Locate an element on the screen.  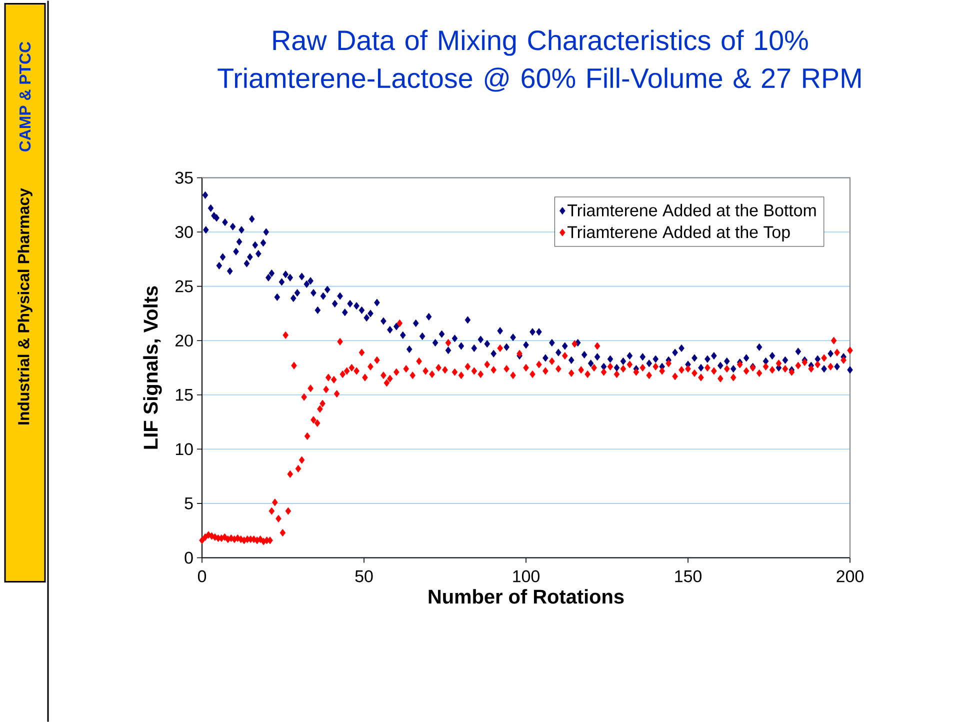
text: CAMP & PTCC is located at coordinates (25, 97).